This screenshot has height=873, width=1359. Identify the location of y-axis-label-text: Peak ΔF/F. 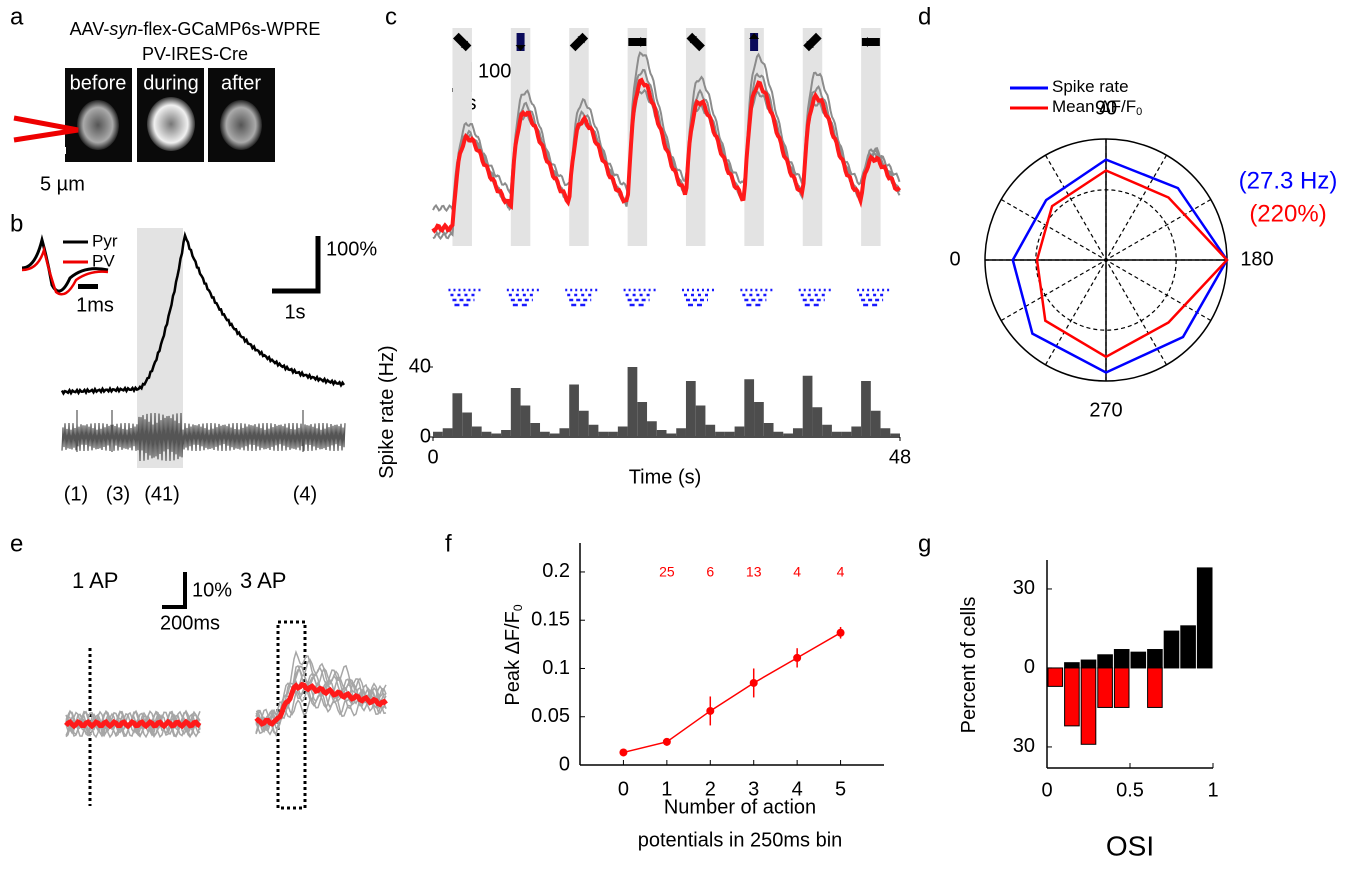
(513, 658).